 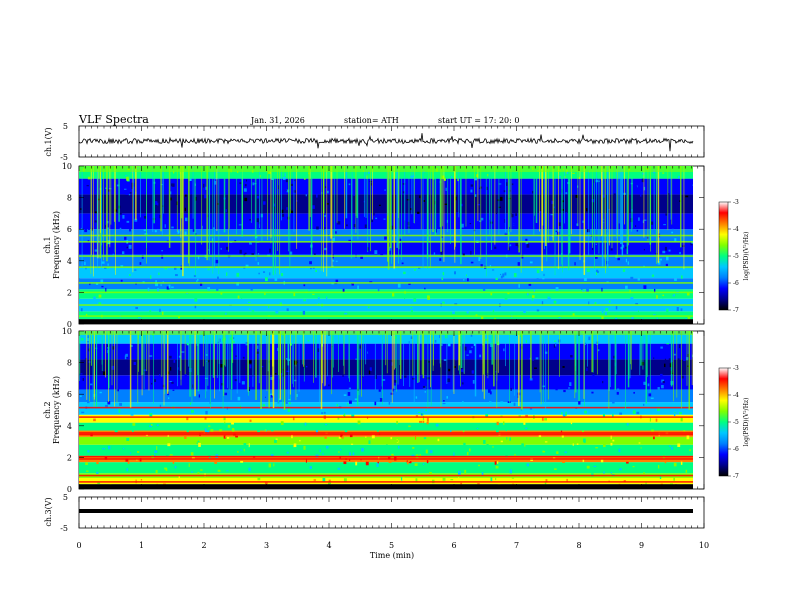 What do you see at coordinates (69, 229) in the screenshot?
I see `y-tick-label: 6` at bounding box center [69, 229].